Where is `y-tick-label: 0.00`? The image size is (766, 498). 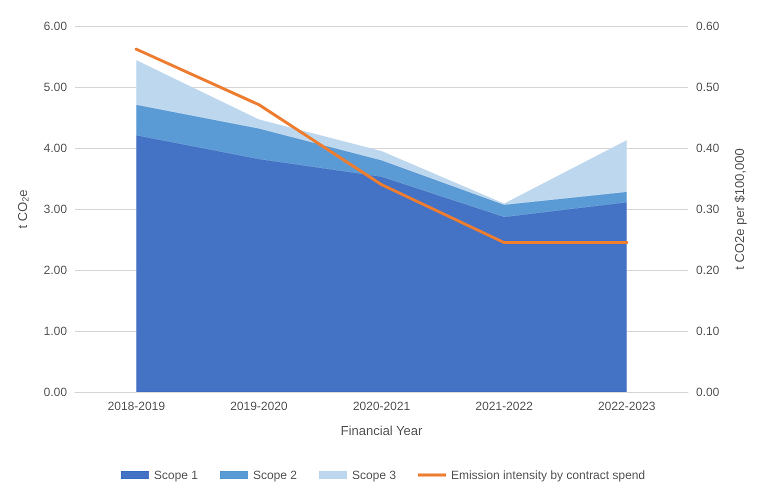
y-tick-label: 0.00 is located at coordinates (56, 392).